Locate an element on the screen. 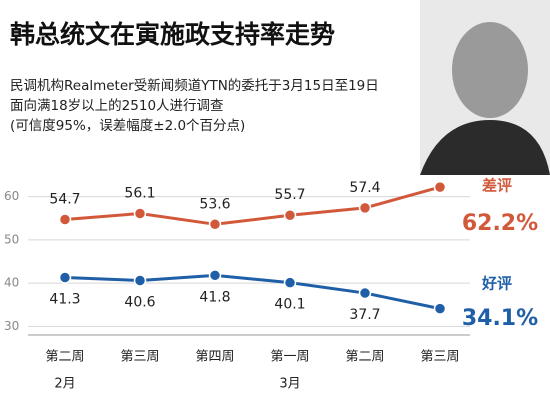 The height and width of the screenshot is (400, 550). data-label: 57.4 is located at coordinates (364, 188).